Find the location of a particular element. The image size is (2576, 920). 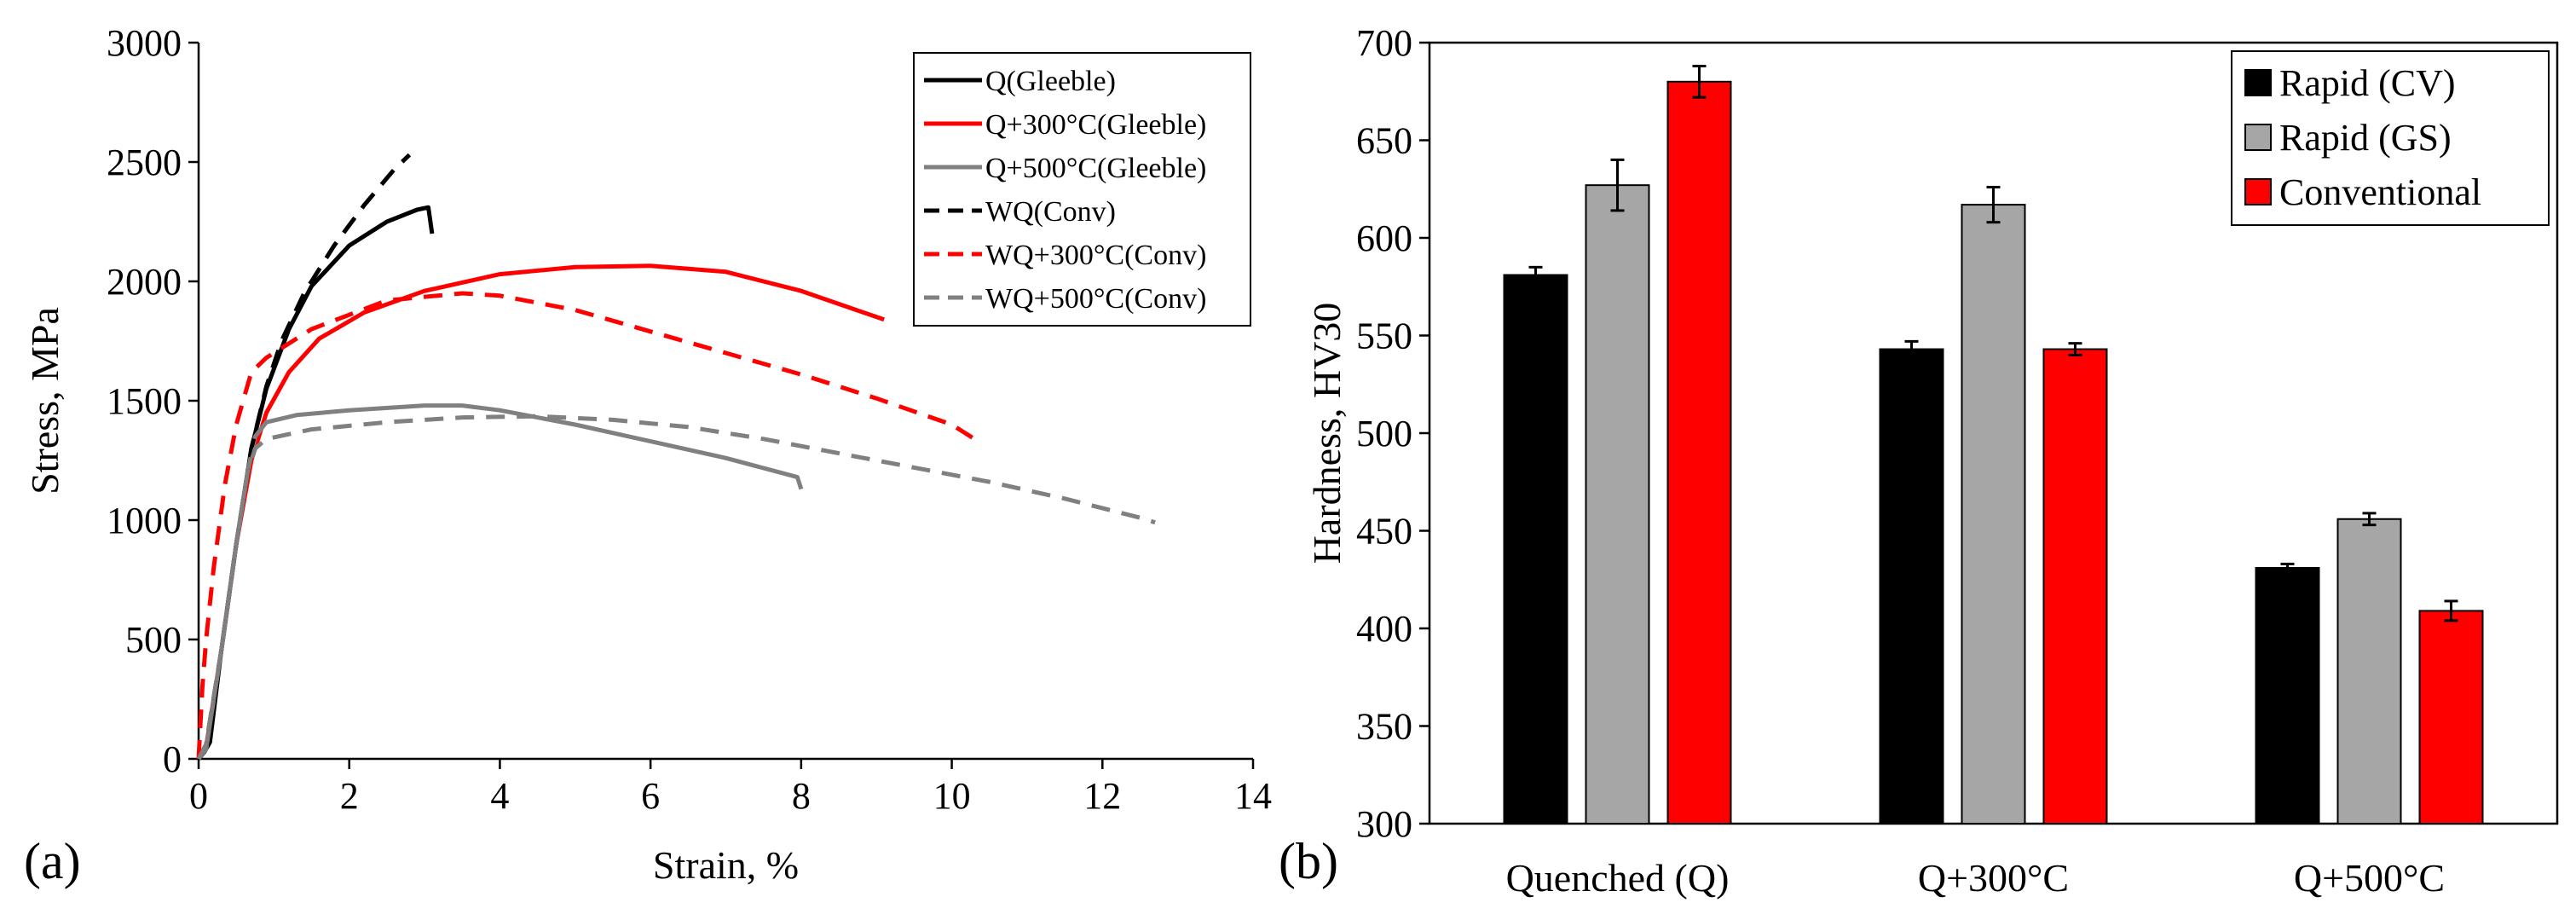

y-tick-label: 300 is located at coordinates (1384, 824).